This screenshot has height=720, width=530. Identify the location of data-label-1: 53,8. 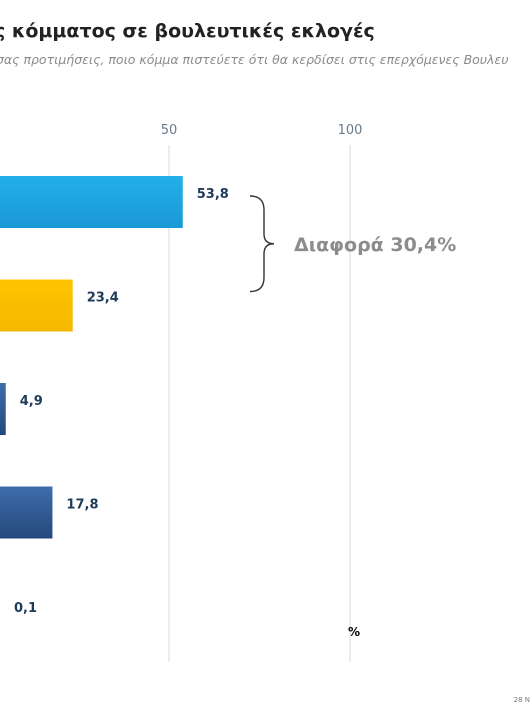
(213, 194).